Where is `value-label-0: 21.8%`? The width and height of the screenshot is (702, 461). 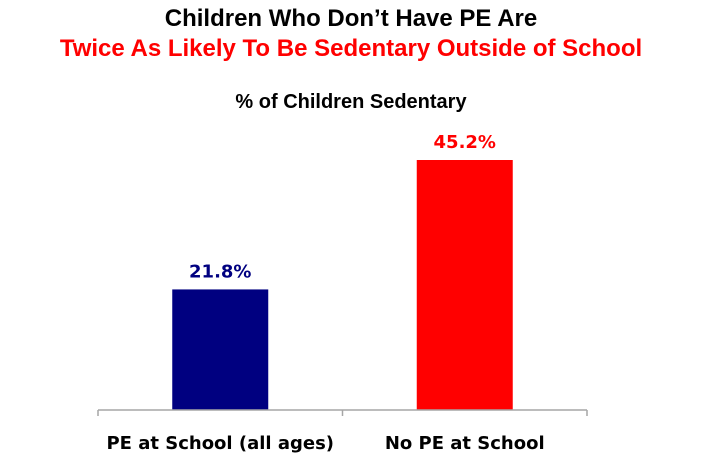 value-label-0: 21.8% is located at coordinates (220, 271).